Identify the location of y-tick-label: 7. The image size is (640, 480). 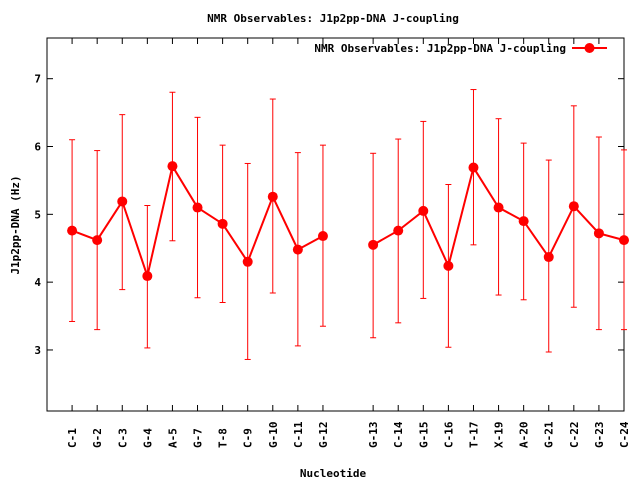
(37, 79).